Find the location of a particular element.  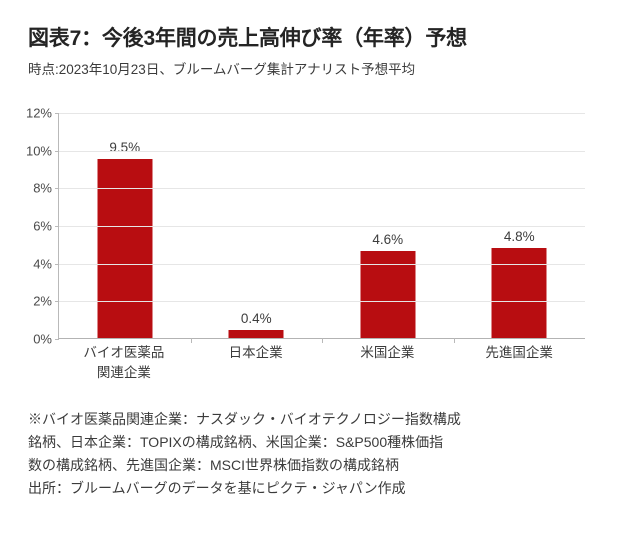

x-axis-category-label: 日本企業 is located at coordinates (255, 352).